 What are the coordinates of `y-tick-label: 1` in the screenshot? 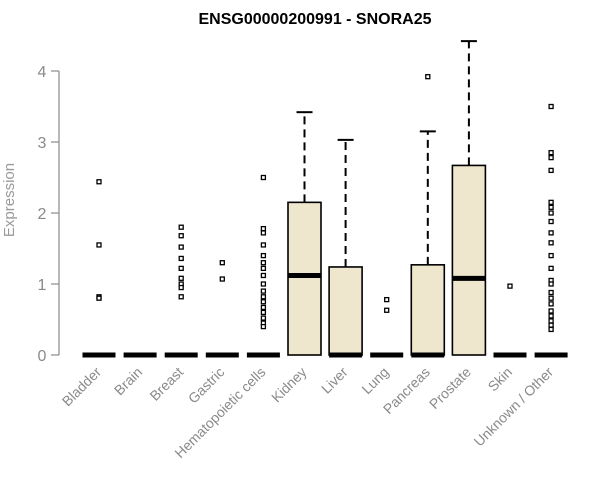 It's located at (42, 285).